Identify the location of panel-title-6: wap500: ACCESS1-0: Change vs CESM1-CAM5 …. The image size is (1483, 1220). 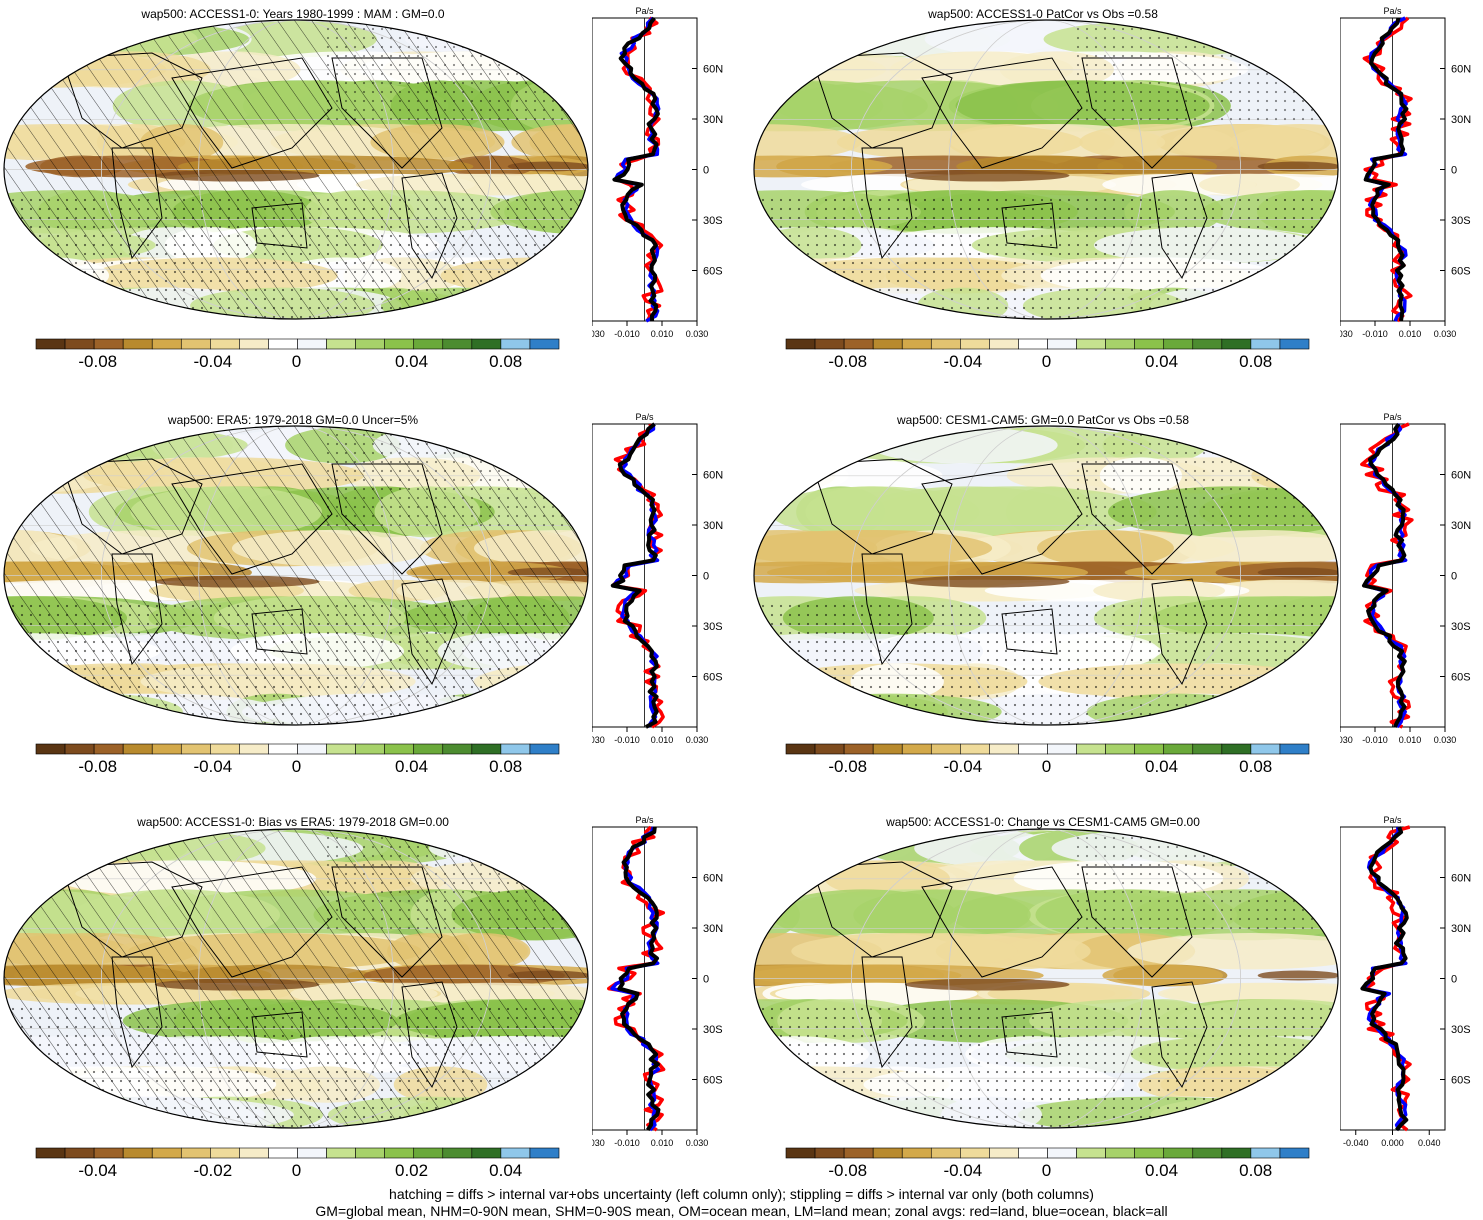
(1043, 822).